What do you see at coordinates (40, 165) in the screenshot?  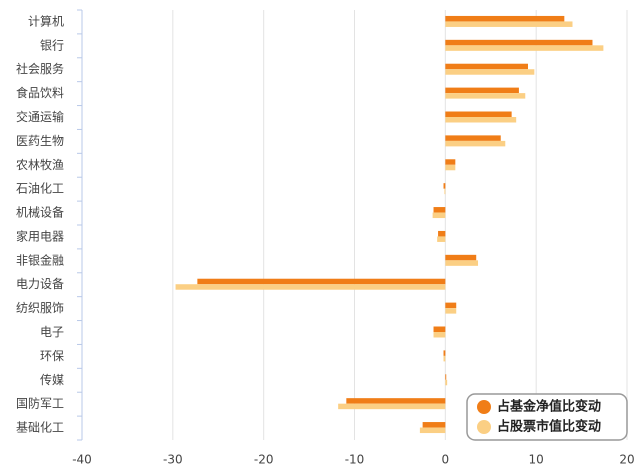 I see `y-tick-label: 农林牧渔` at bounding box center [40, 165].